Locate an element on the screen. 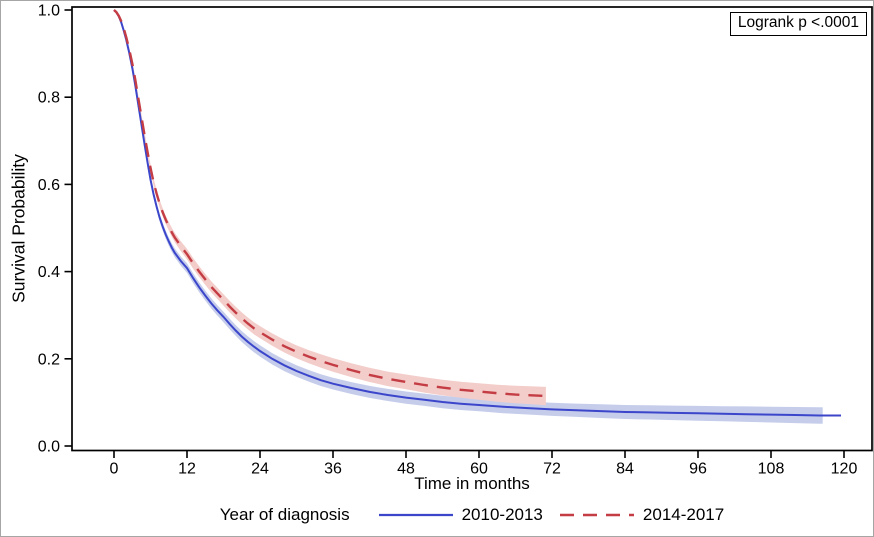 The height and width of the screenshot is (537, 874). legend-item-2014-2017: 2014-2017 is located at coordinates (641, 515).